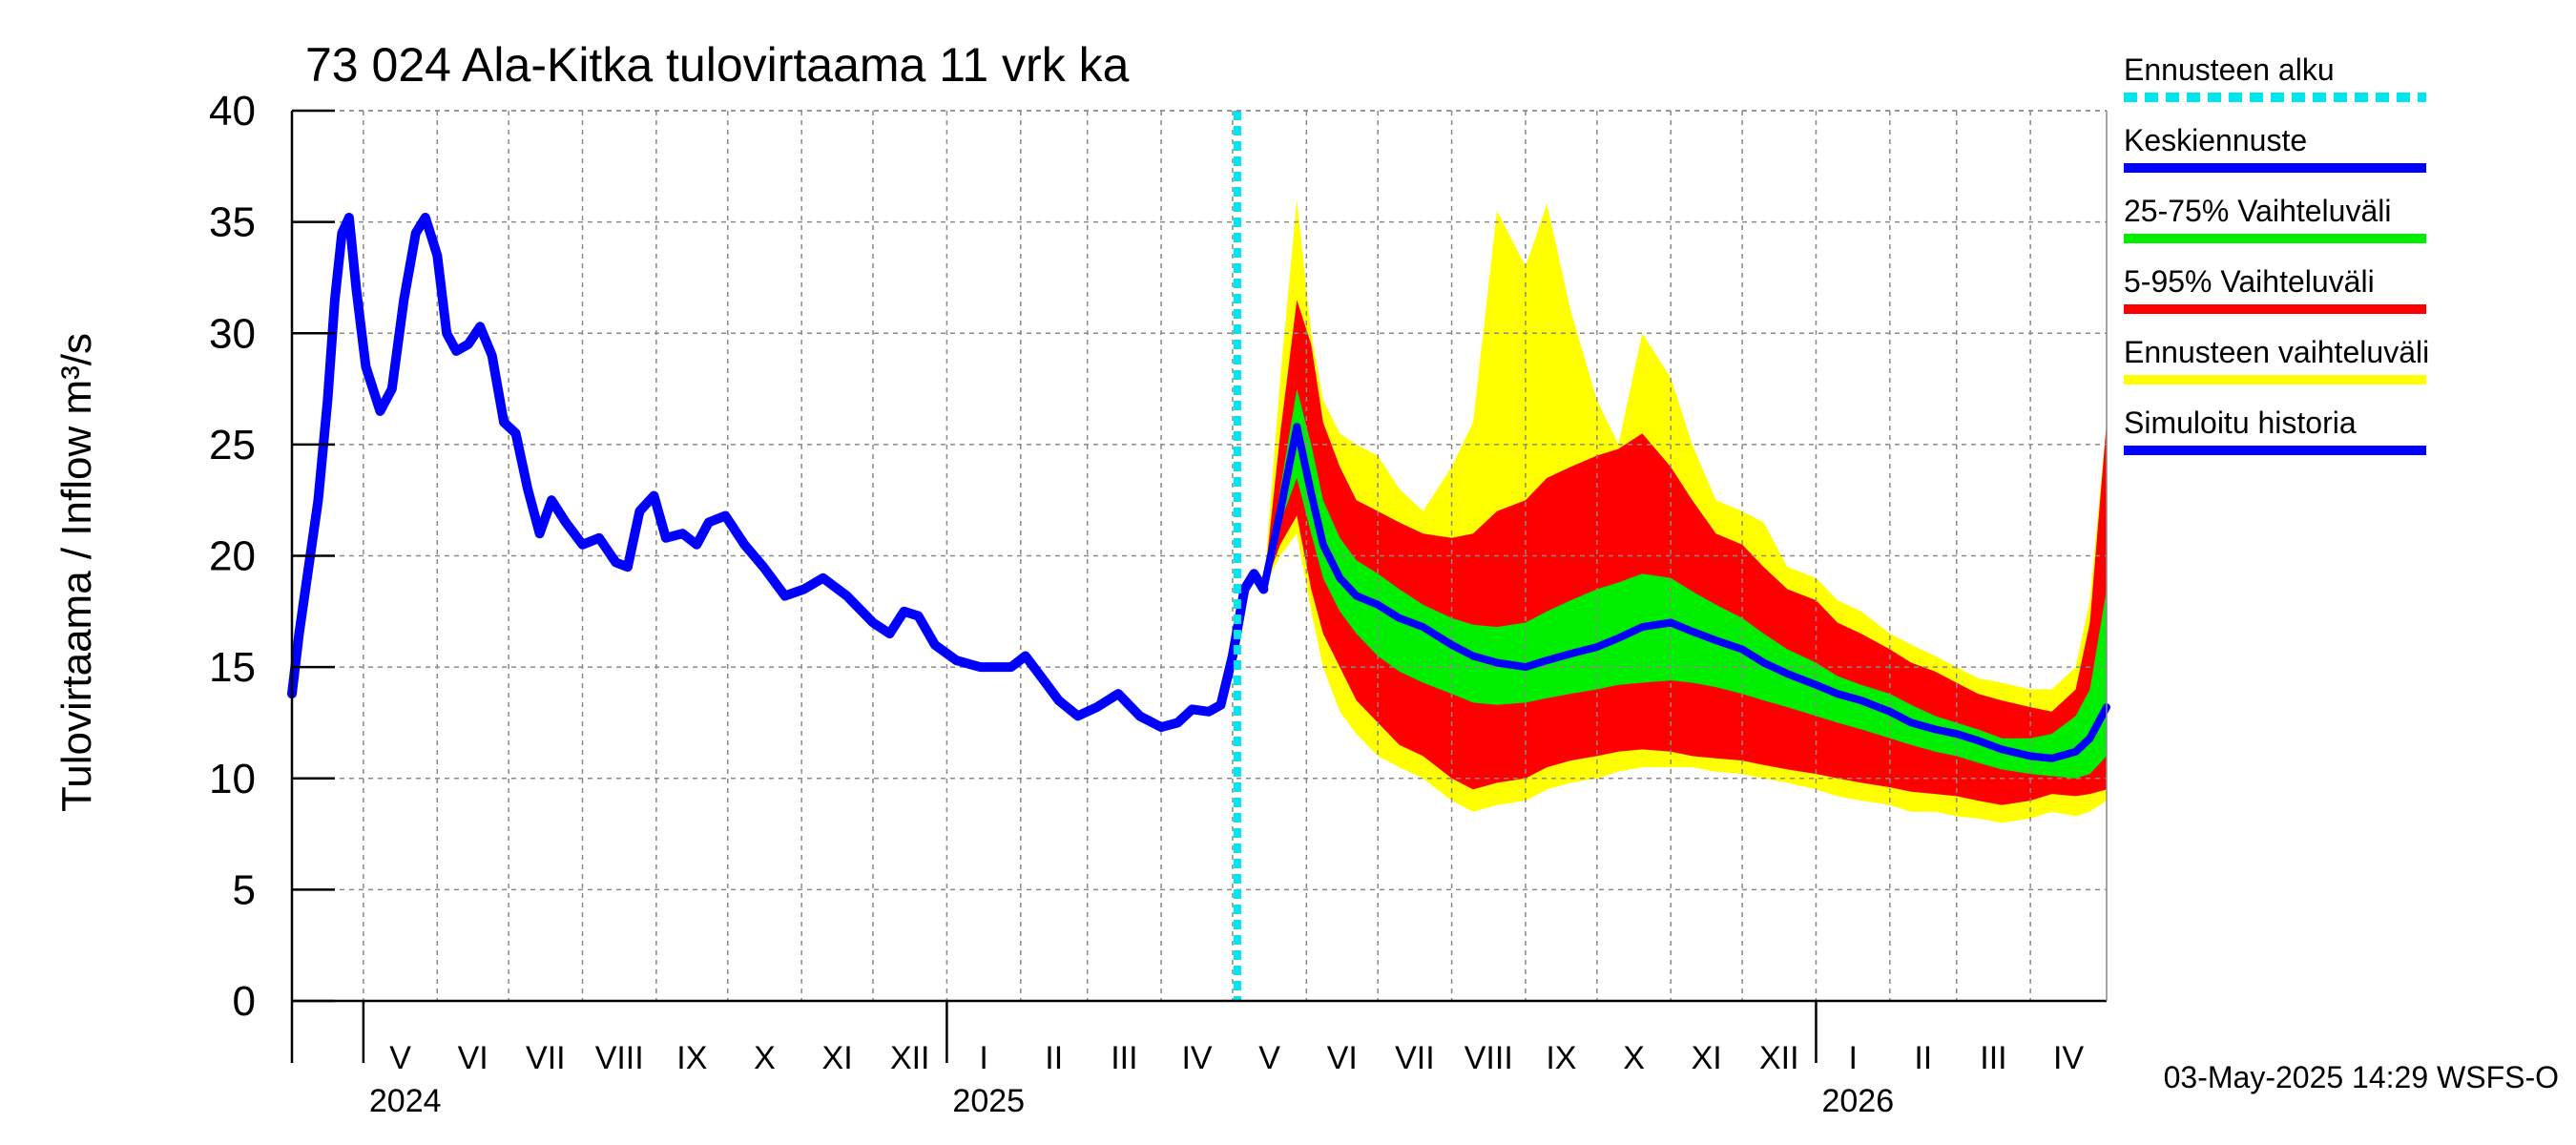  Describe the element at coordinates (1923, 1058) in the screenshot. I see `month-label-2026-02-01: II` at that location.